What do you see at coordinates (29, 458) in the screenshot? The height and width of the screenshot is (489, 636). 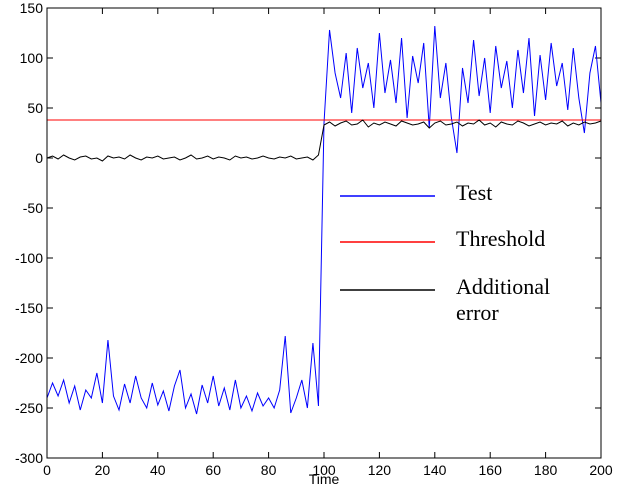 I see `y-tick-label: -300` at bounding box center [29, 458].